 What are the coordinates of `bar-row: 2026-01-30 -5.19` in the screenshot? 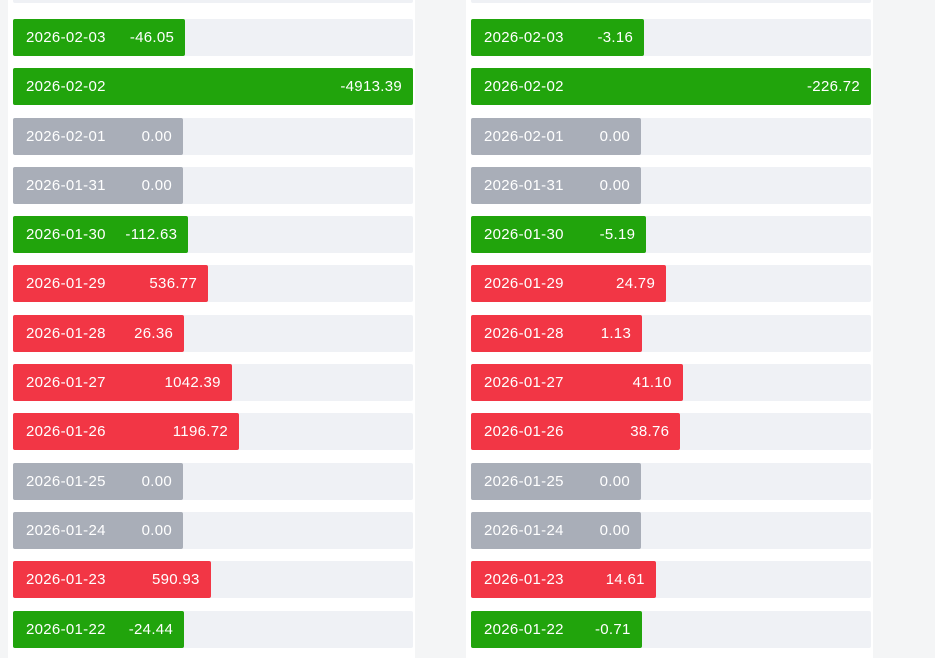 It's located at (671, 235).